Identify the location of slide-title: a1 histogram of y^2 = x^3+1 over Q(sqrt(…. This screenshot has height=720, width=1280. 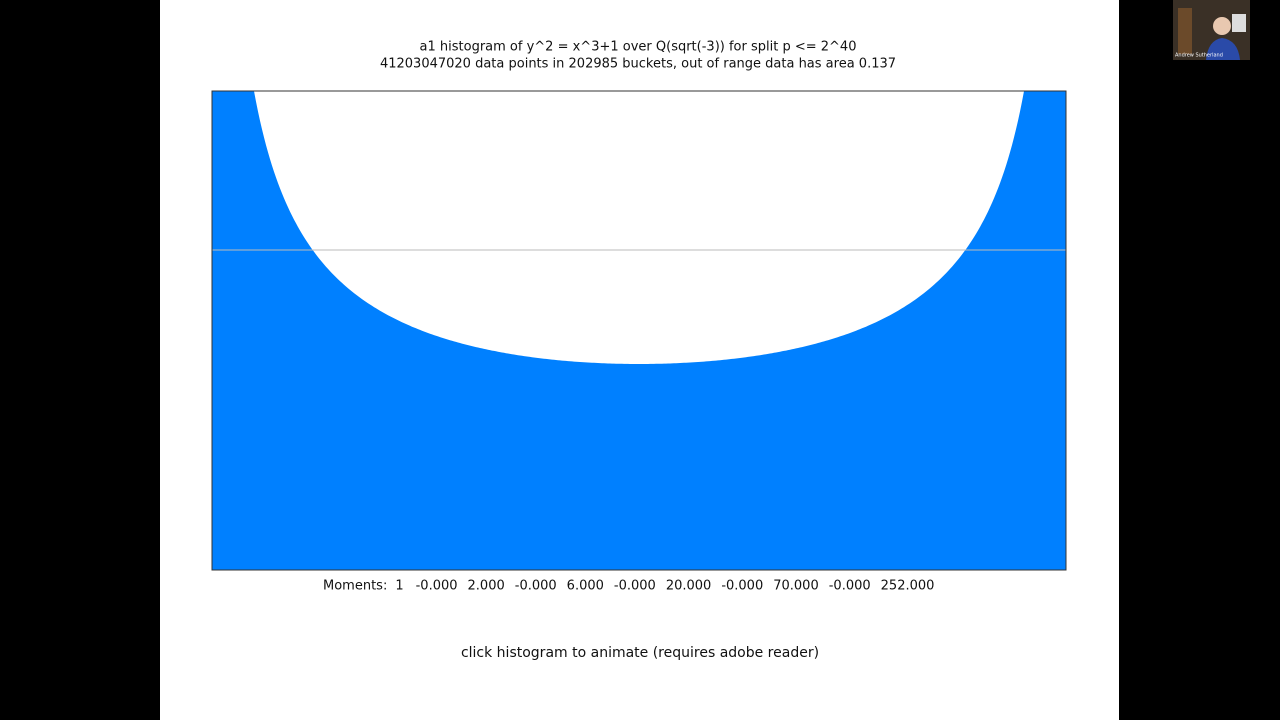
(638, 47).